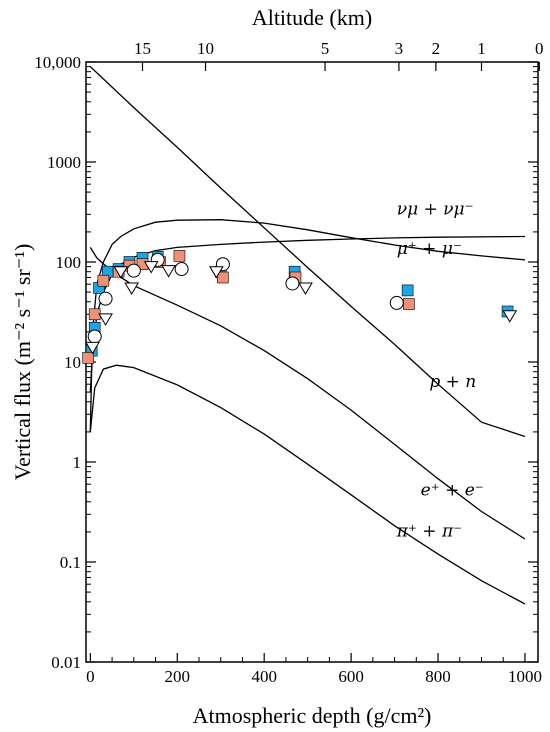 This screenshot has width=550, height=732. I want to click on x-tick-label: 200, so click(178, 676).